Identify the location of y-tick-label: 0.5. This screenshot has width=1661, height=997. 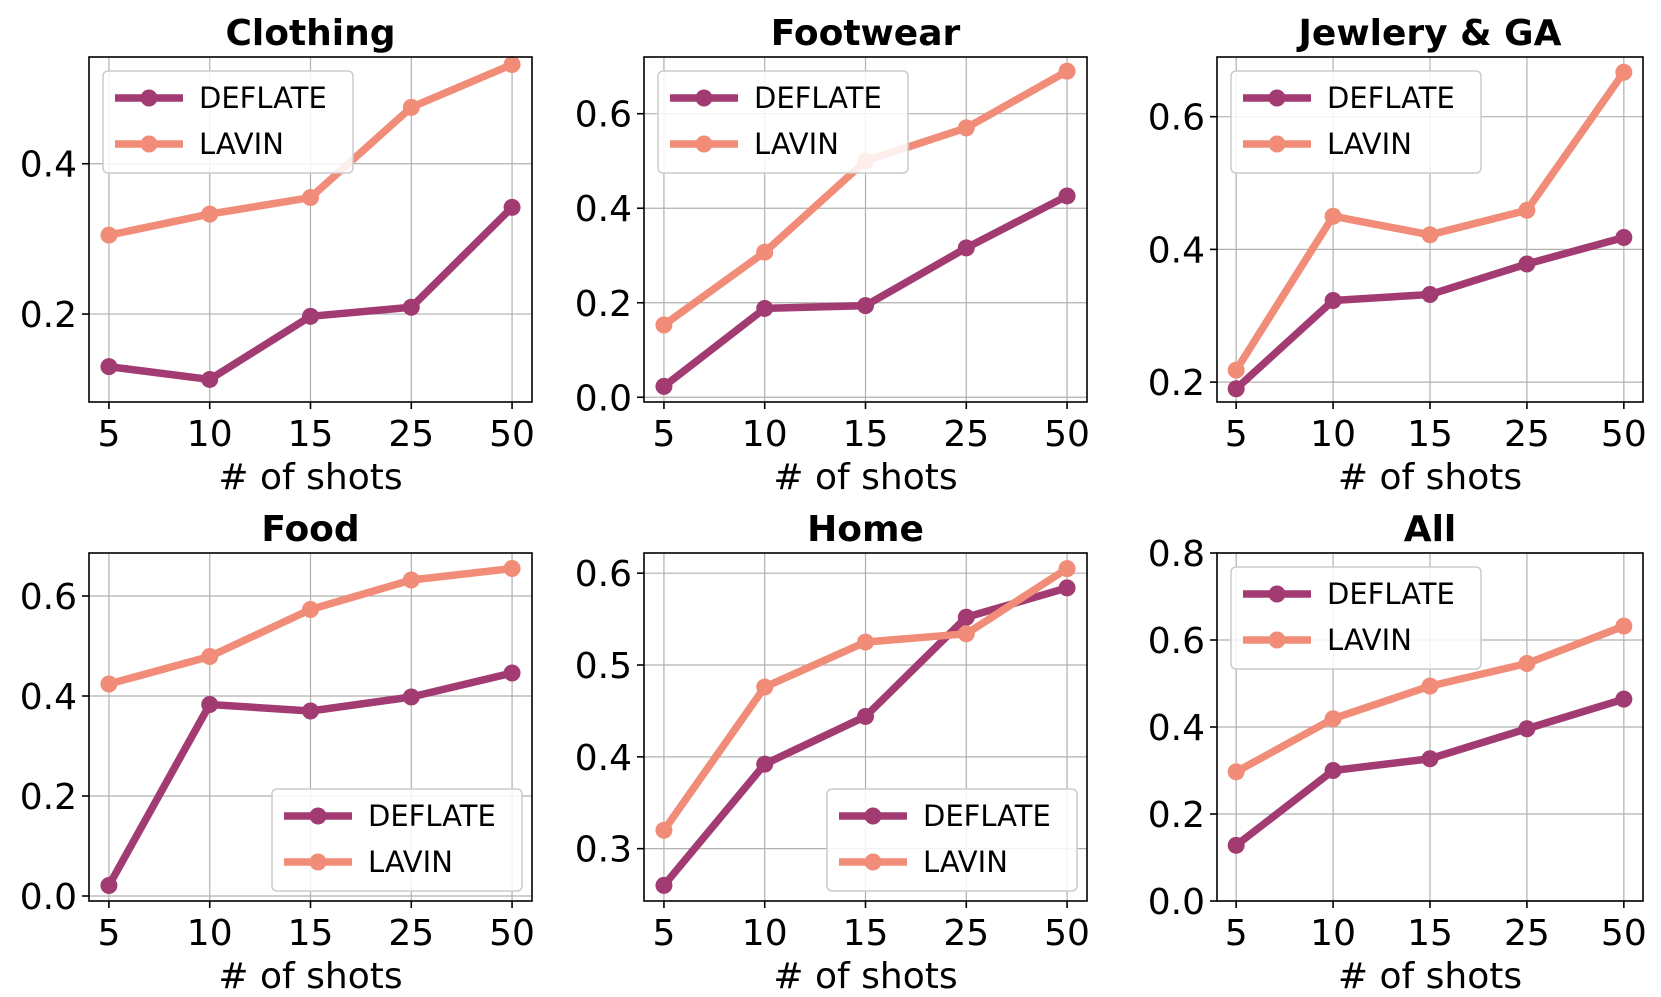
(603, 666).